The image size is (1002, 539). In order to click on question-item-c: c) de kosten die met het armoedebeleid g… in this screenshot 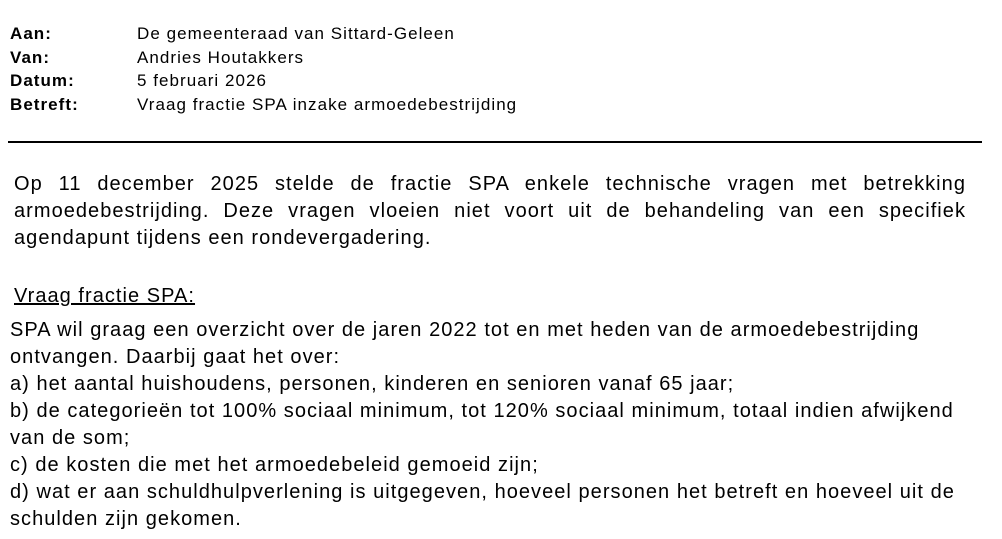, I will do `click(274, 465)`.